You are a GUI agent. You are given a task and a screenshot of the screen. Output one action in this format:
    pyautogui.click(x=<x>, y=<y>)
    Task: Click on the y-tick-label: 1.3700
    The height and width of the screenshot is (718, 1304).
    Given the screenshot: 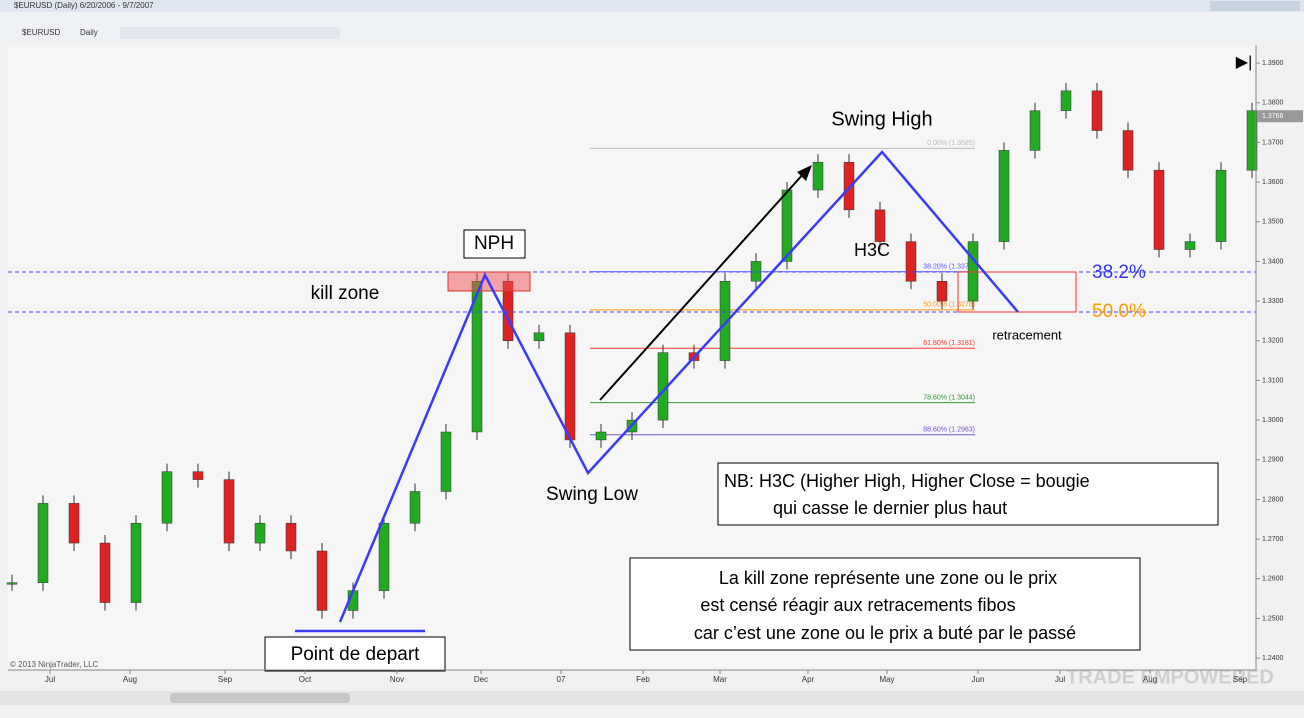 What is the action you would take?
    pyautogui.click(x=1273, y=142)
    